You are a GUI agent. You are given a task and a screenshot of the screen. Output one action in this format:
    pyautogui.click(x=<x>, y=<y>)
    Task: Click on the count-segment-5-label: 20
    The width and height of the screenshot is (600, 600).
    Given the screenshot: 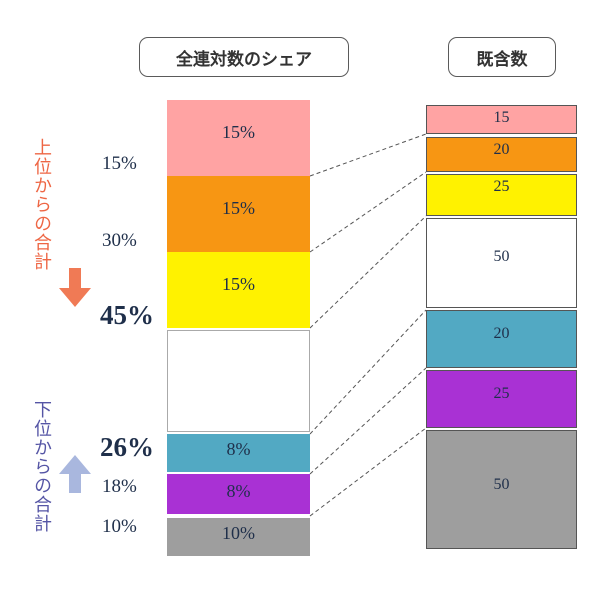 What is the action you would take?
    pyautogui.click(x=501, y=333)
    